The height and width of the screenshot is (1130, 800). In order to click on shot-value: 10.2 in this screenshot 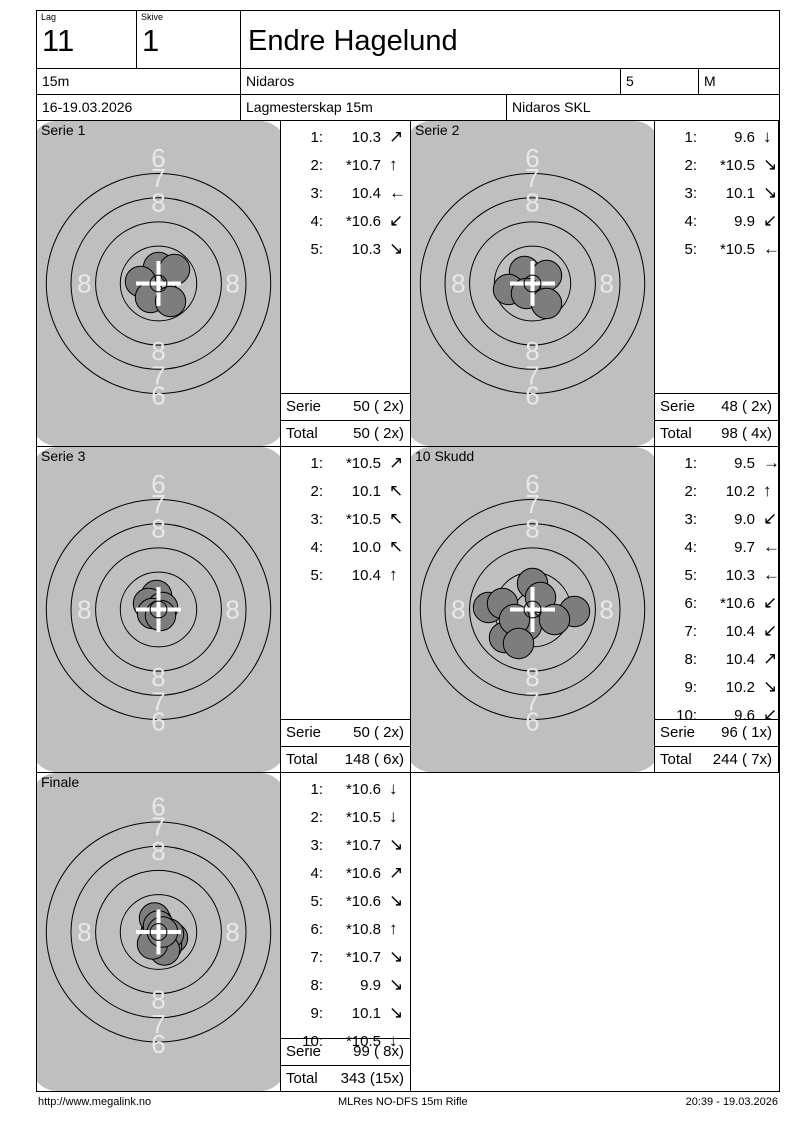, I will do `click(740, 687)`.